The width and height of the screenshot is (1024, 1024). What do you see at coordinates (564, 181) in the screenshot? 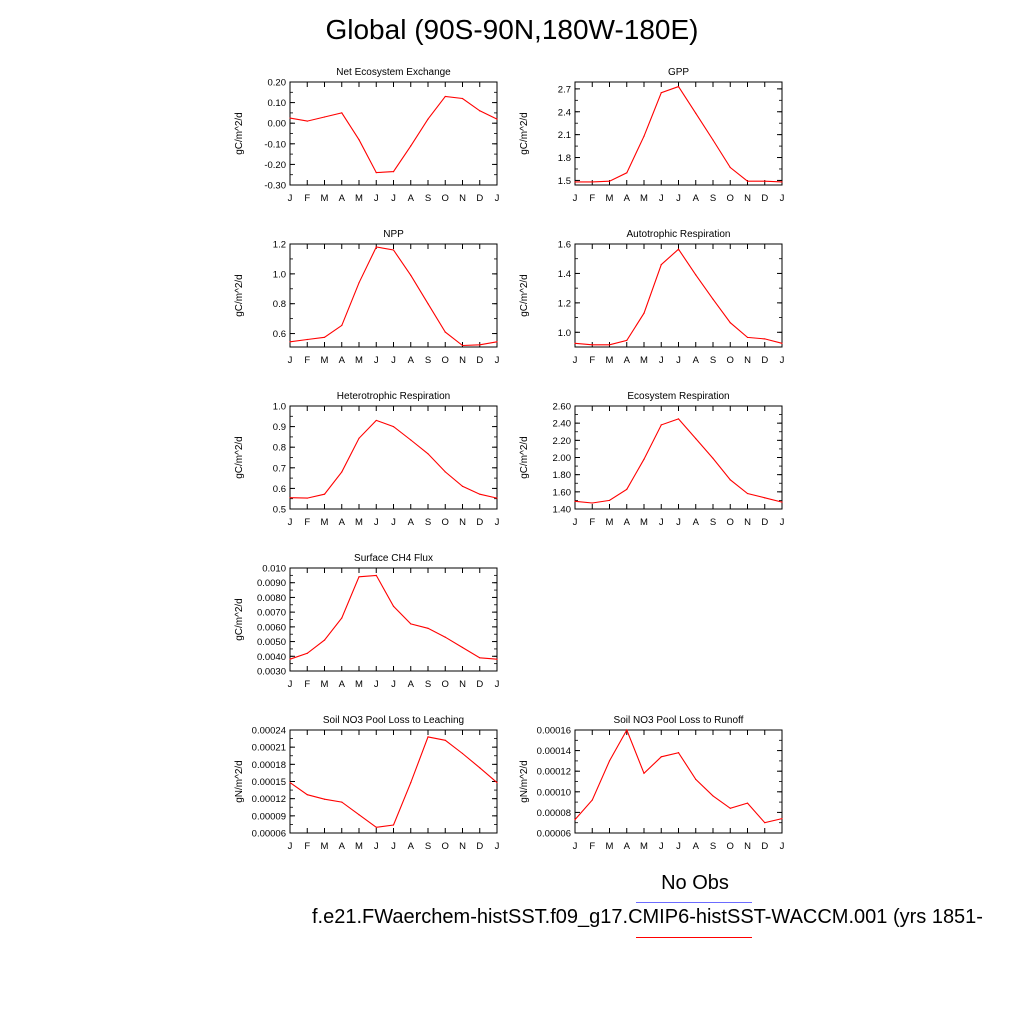
I see `y-tick-label: 1.5` at bounding box center [564, 181].